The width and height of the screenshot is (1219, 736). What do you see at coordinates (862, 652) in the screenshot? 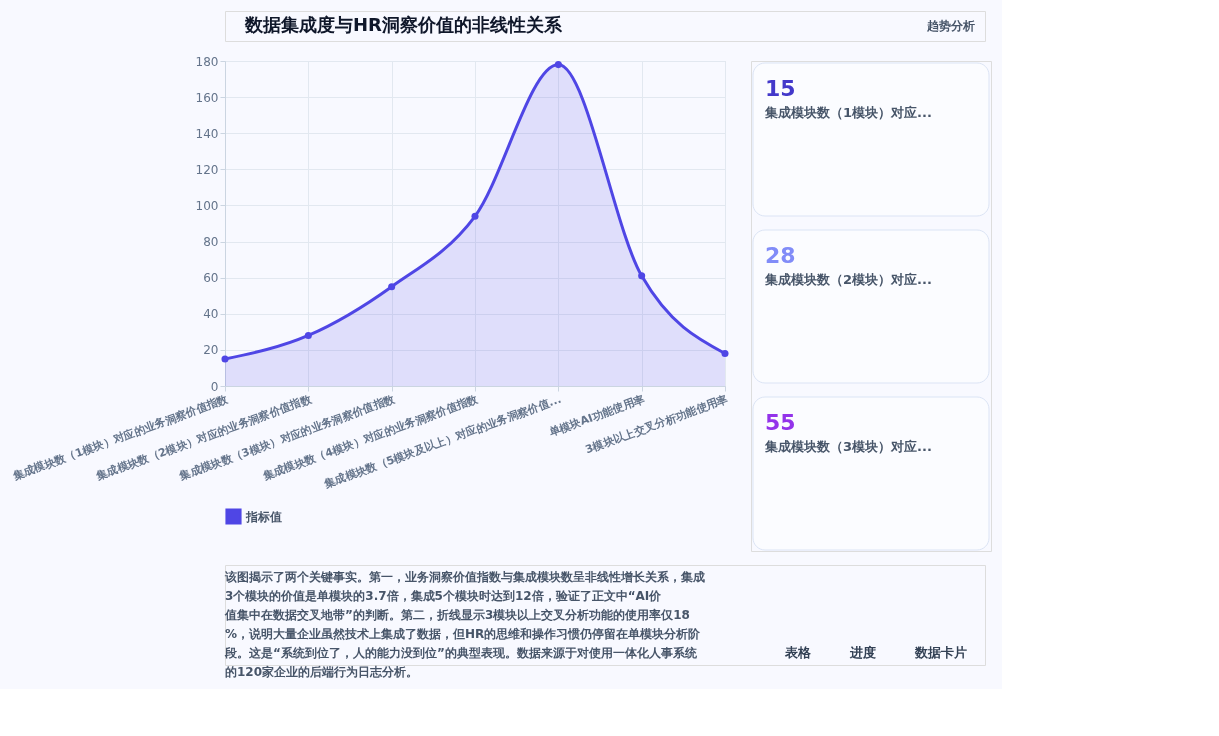
I see `text: 进度` at bounding box center [862, 652].